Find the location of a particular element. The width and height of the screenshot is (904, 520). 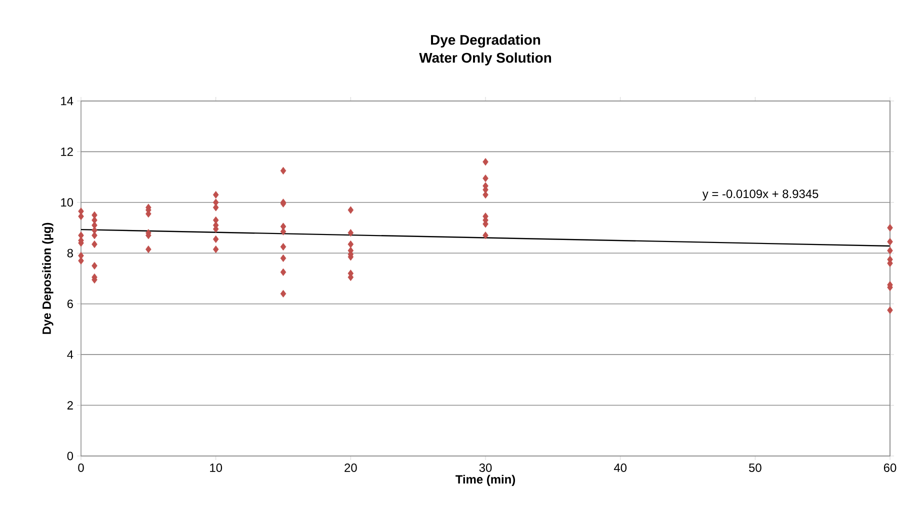

x-tick-label: 40 is located at coordinates (620, 468).